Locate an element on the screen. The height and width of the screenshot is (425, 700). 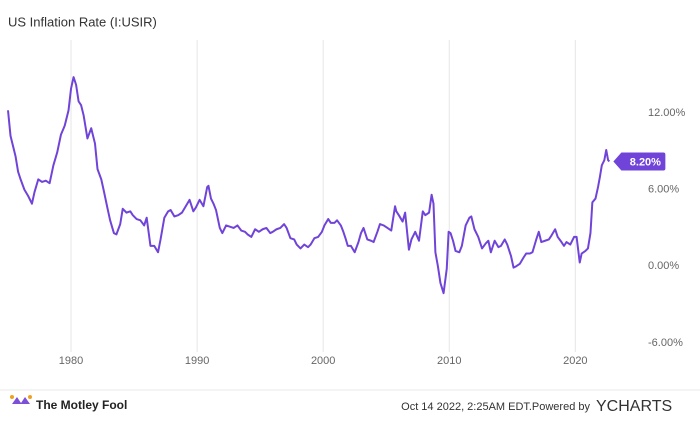
y-tick-label: -6.00% is located at coordinates (665, 343).